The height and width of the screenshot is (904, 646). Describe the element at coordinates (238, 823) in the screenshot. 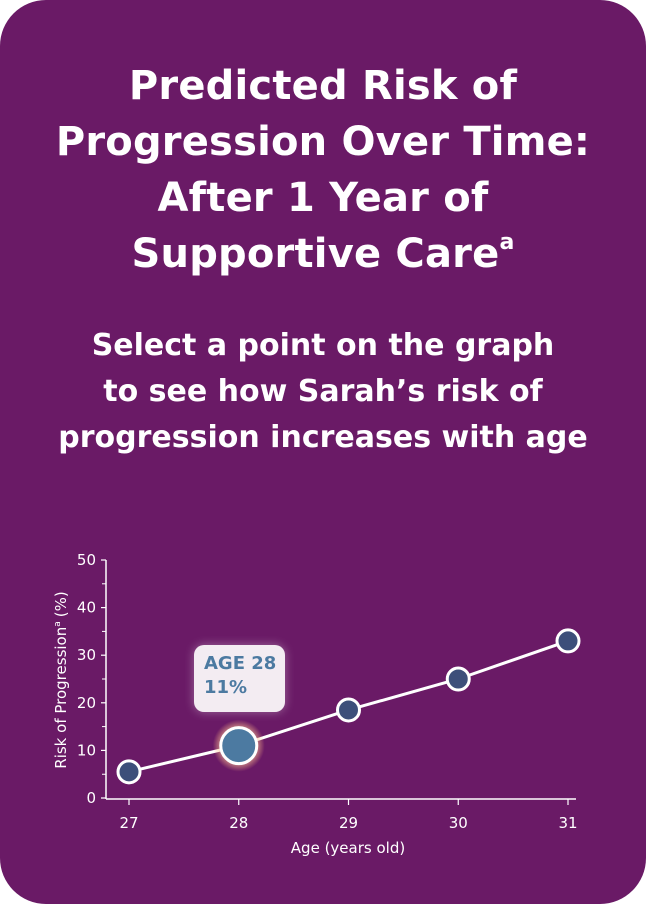

I see `x-tick-label: 28` at that location.